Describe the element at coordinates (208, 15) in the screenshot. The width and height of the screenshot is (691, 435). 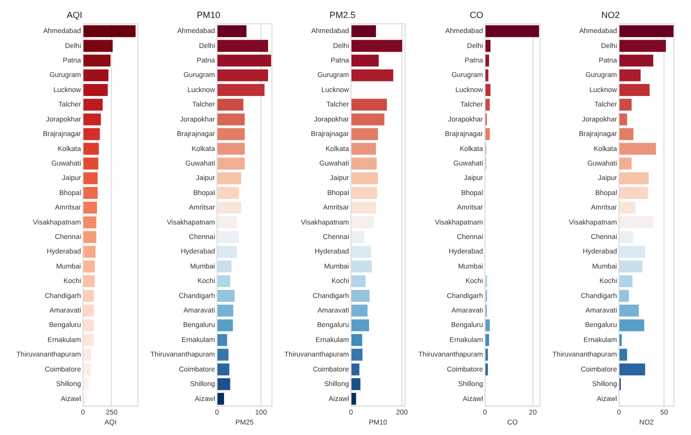
I see `chart-title: PM10` at that location.